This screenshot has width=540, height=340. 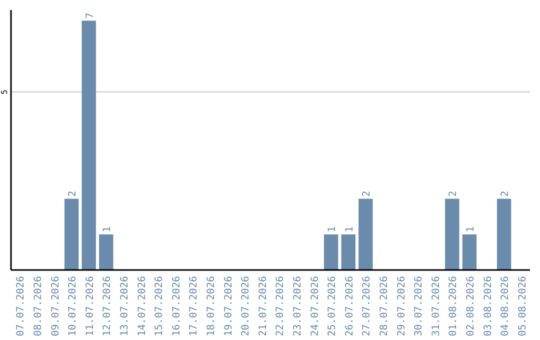 I want to click on x-tick-label: 20.07.2026, so click(x=246, y=306).